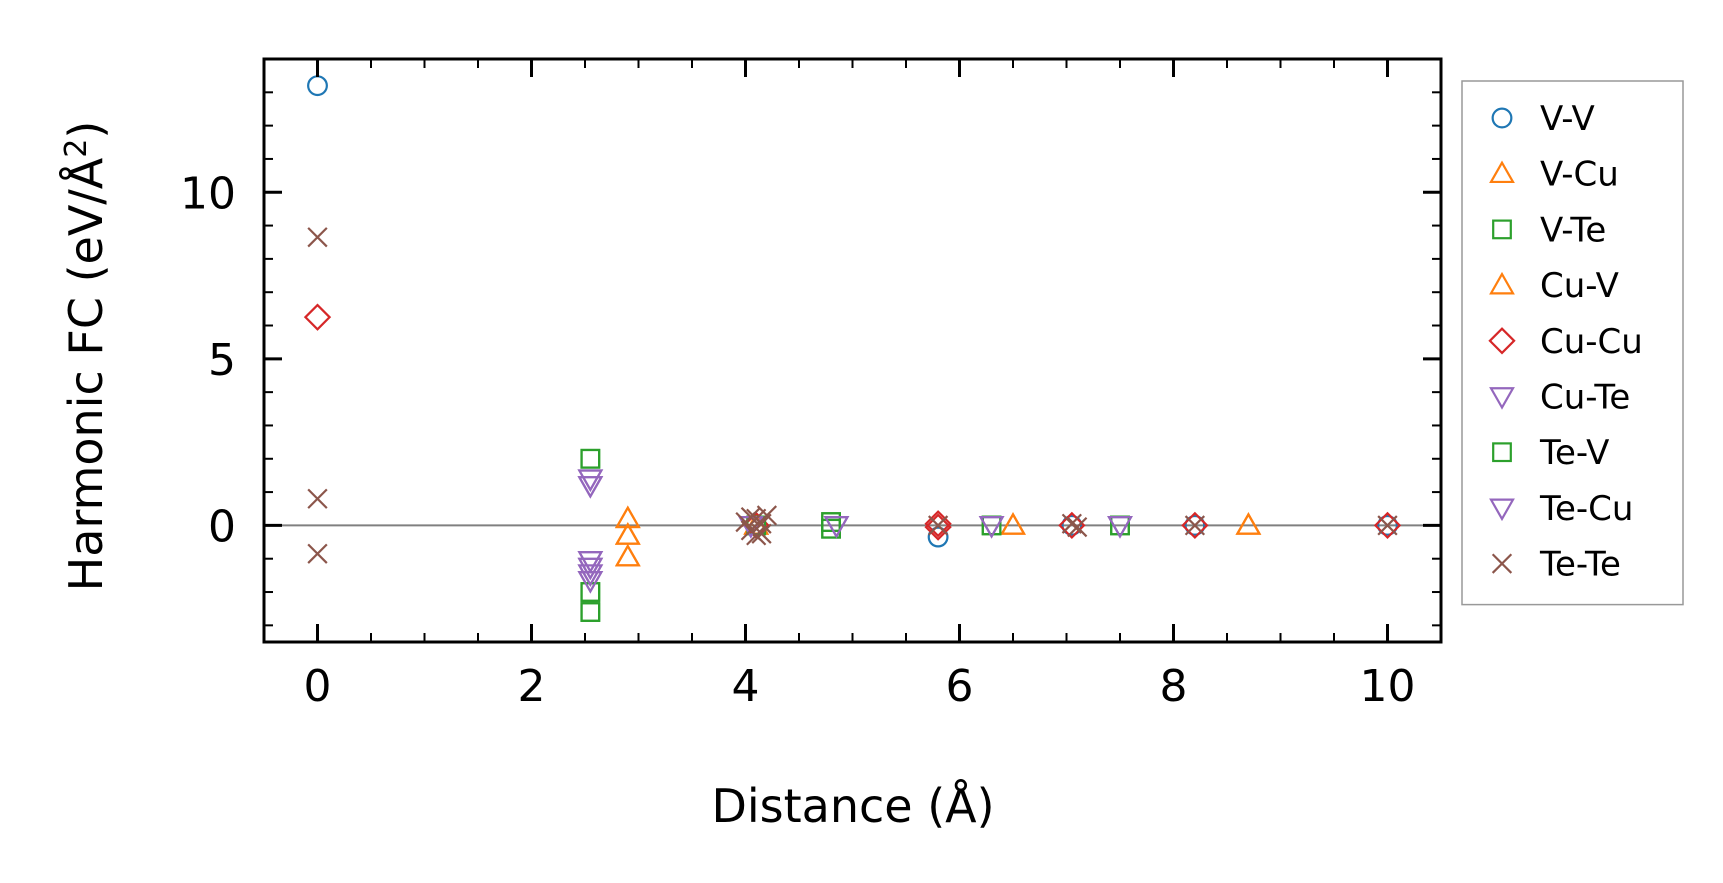 This screenshot has height=883, width=1723. What do you see at coordinates (1591, 342) in the screenshot?
I see `legend-label: Cu-Cu` at bounding box center [1591, 342].